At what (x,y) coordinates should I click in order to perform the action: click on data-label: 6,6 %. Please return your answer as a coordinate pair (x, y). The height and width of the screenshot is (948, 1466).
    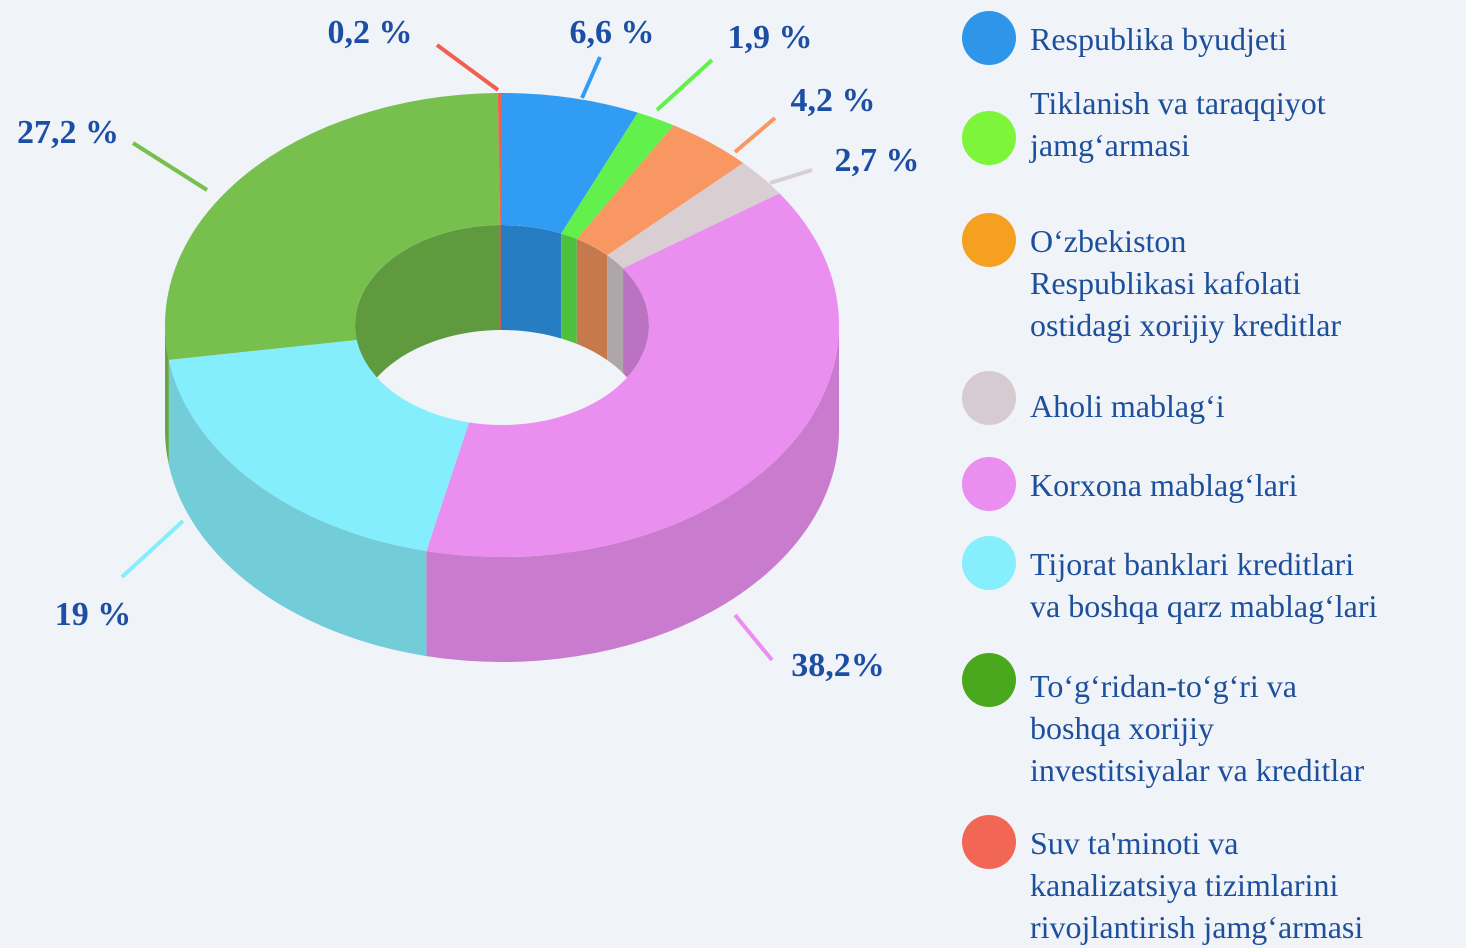
    Looking at the image, I should click on (612, 32).